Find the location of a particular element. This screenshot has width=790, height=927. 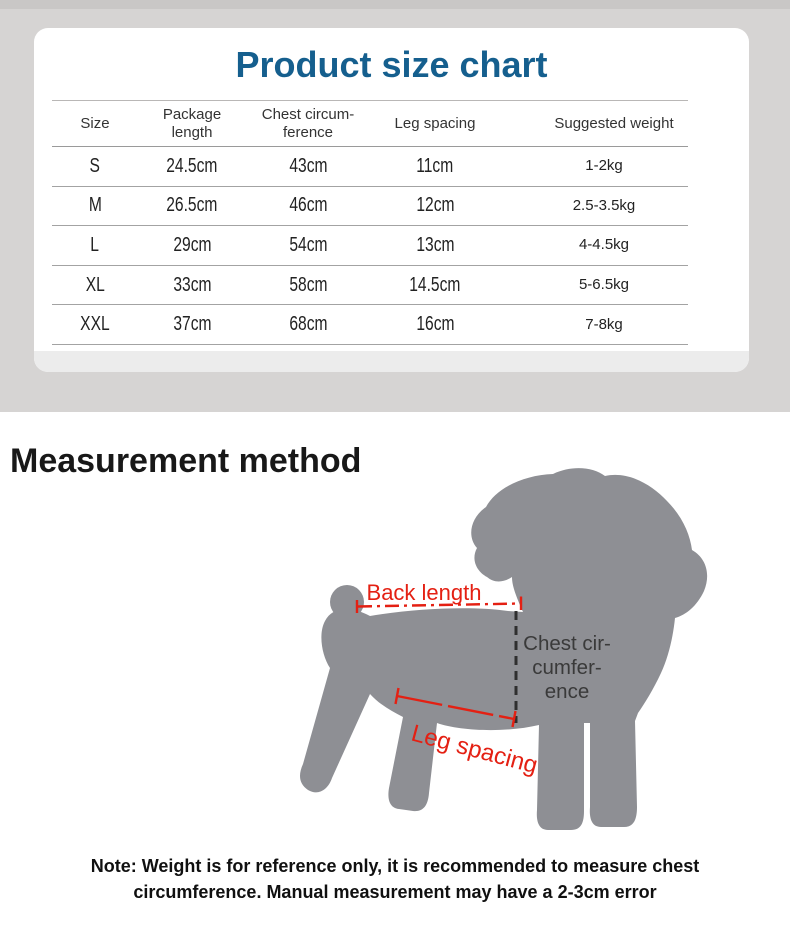

header-package-length: Package length is located at coordinates (192, 123).